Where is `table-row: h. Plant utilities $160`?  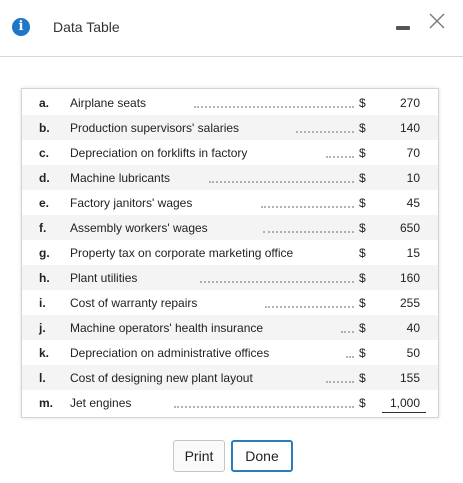
table-row: h. Plant utilities $160 is located at coordinates (230, 277).